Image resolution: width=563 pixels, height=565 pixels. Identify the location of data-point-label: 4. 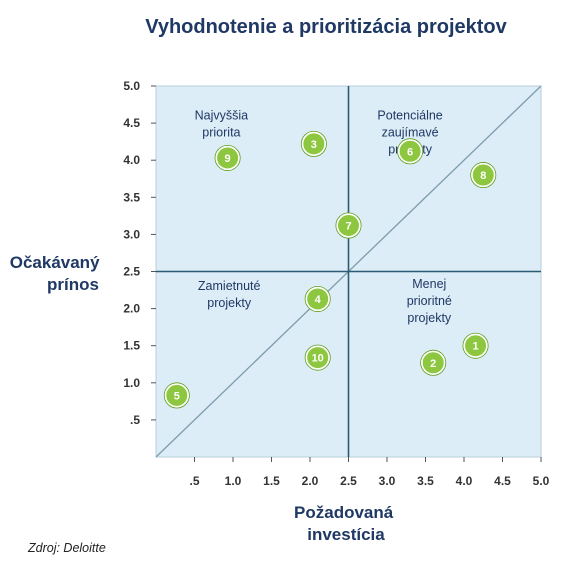
(318, 300).